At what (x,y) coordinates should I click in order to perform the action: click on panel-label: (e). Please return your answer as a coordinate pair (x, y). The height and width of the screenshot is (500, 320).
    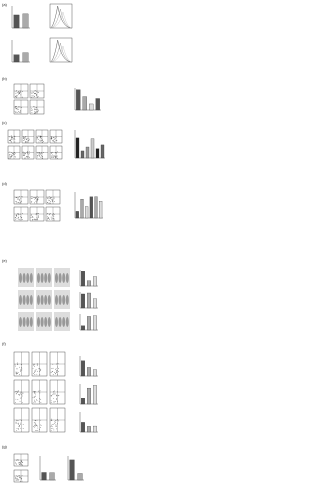
    Looking at the image, I should click on (5, 260).